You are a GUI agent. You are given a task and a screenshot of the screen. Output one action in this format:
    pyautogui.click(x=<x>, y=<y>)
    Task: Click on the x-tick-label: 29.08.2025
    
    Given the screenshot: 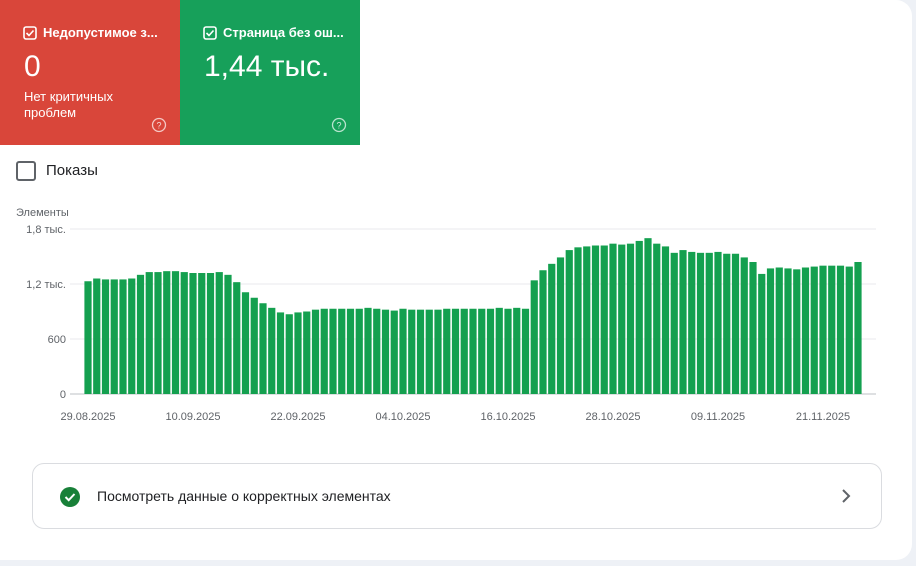 What is the action you would take?
    pyautogui.click(x=87, y=417)
    